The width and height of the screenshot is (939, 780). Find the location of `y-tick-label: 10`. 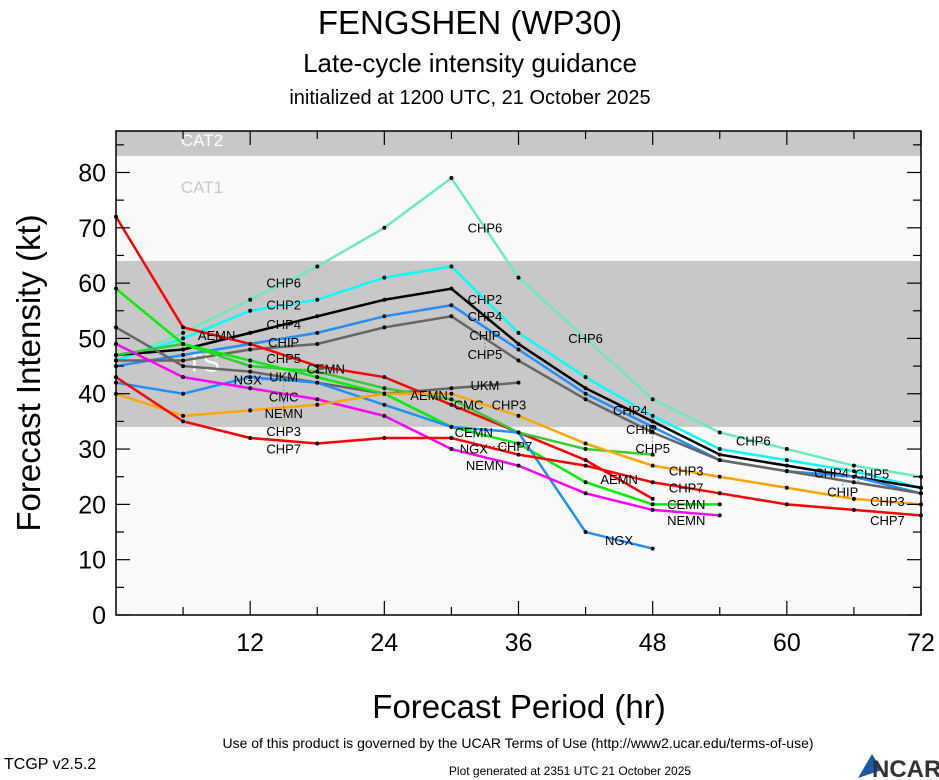

y-tick-label: 10 is located at coordinates (92, 561).